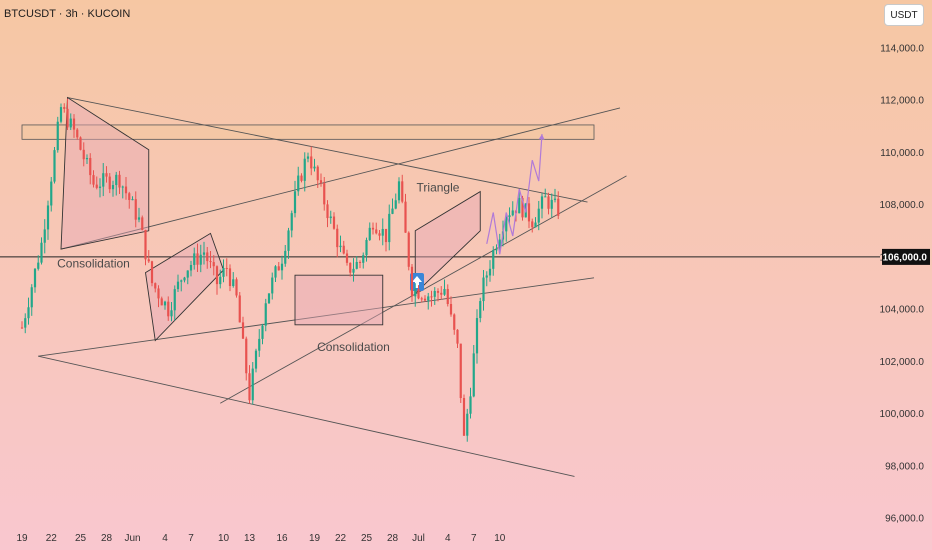 The image size is (932, 550). What do you see at coordinates (250, 538) in the screenshot?
I see `time-tick-label: 13` at bounding box center [250, 538].